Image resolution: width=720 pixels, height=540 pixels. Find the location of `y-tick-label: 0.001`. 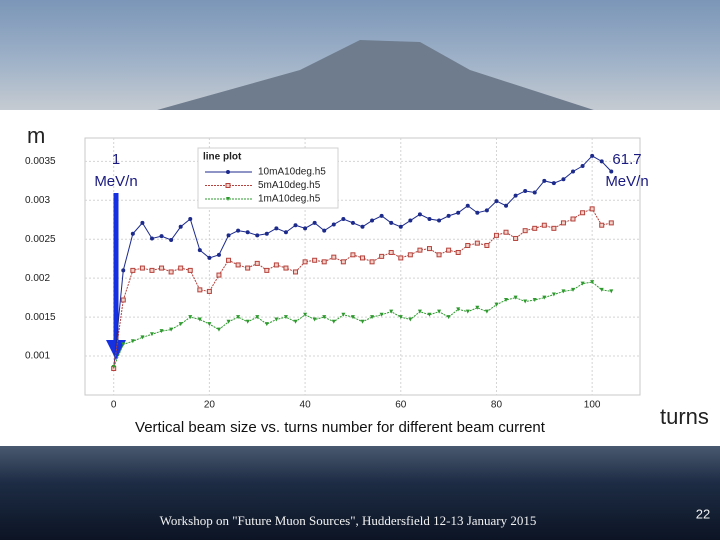

y-tick-label: 0.001 is located at coordinates (37, 356).